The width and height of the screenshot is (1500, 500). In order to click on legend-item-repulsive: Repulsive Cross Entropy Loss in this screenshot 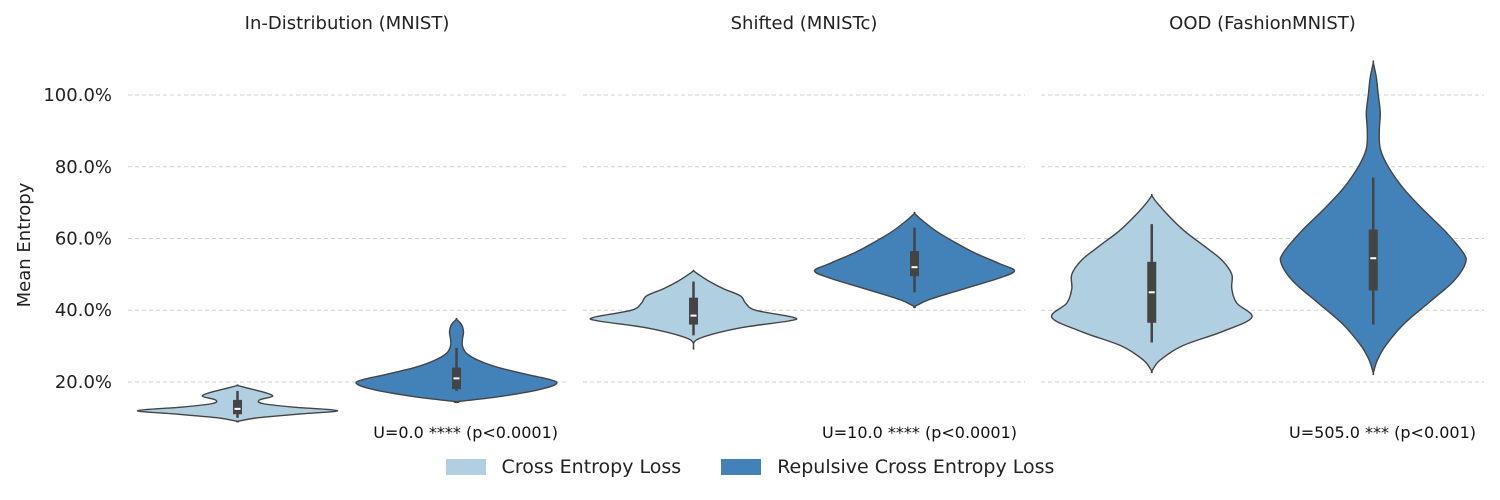, I will do `click(887, 467)`.